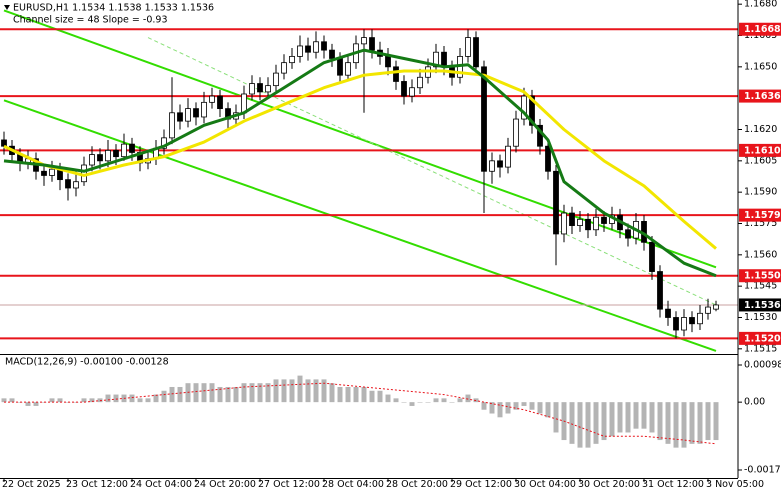 The height and width of the screenshot is (489, 781). What do you see at coordinates (90, 20) in the screenshot?
I see `chart-subtitle: Channel size = 48 Slope = -0.93` at bounding box center [90, 20].